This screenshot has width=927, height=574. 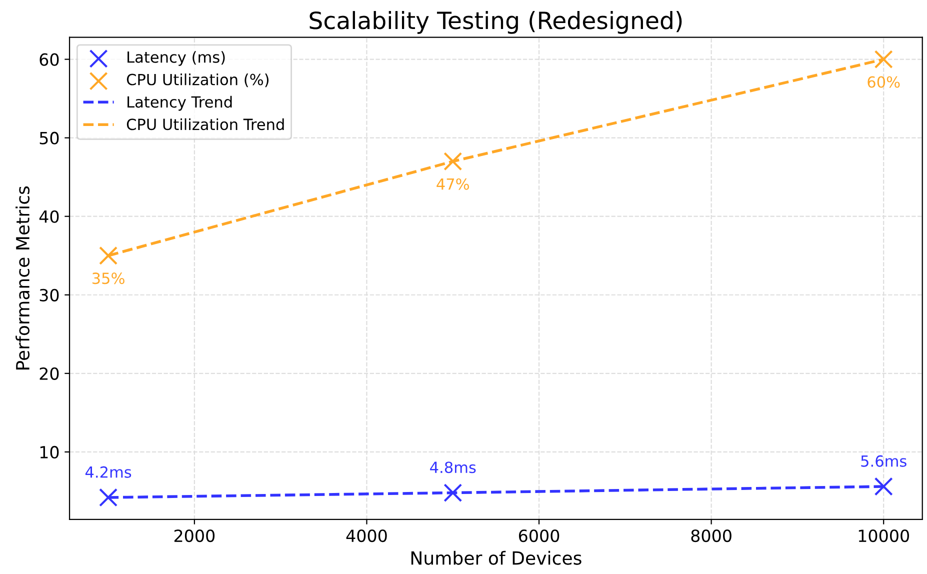 What do you see at coordinates (108, 472) in the screenshot?
I see `data-label: 4.2ms` at bounding box center [108, 472].